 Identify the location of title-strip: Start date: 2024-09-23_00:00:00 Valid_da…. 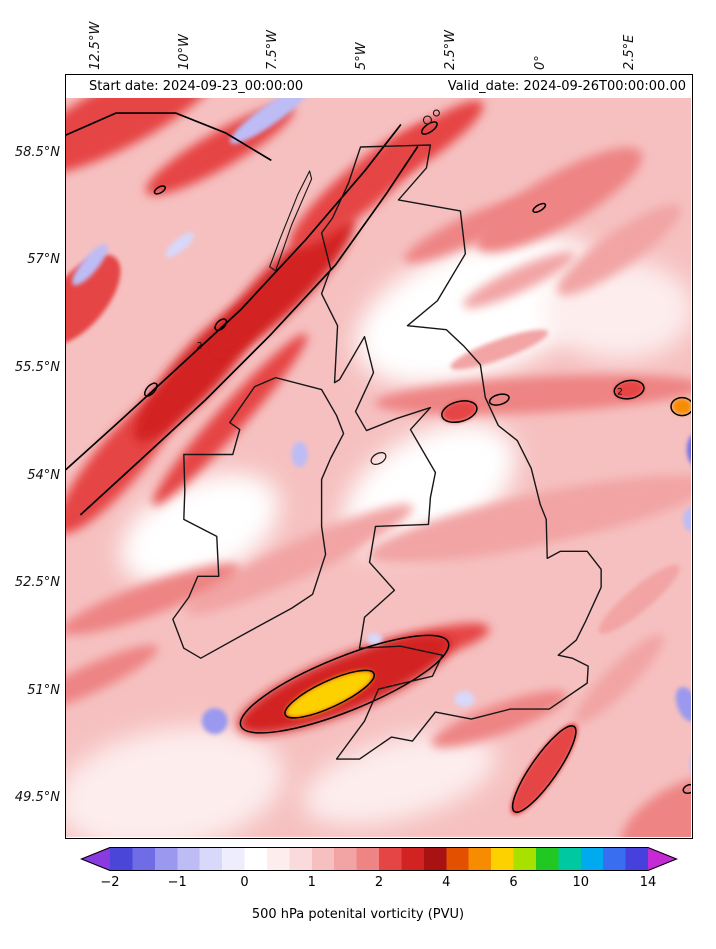
(379, 86).